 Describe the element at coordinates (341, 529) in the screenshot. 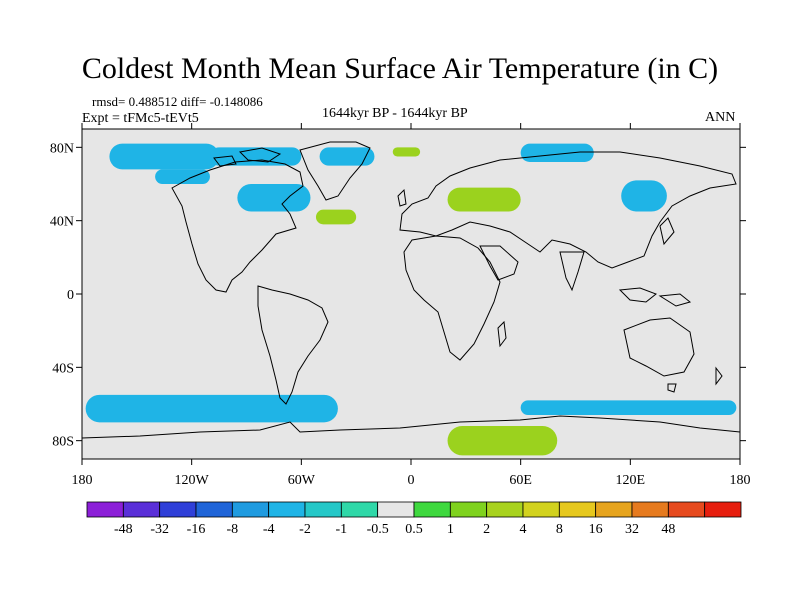

I see `colorbar-label: -1` at that location.